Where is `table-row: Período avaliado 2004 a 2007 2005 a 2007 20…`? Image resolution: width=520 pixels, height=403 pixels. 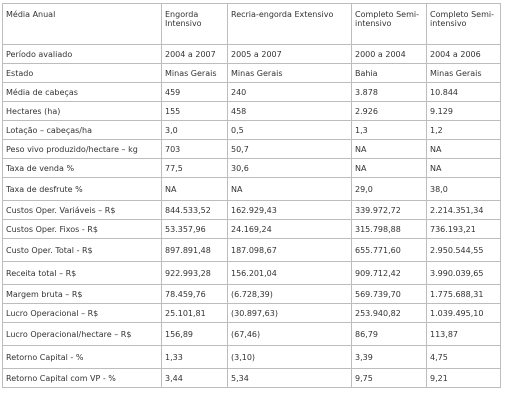
table-row: Período avaliado 2004 a 2007 2005 a 2007 20… is located at coordinates (251, 54).